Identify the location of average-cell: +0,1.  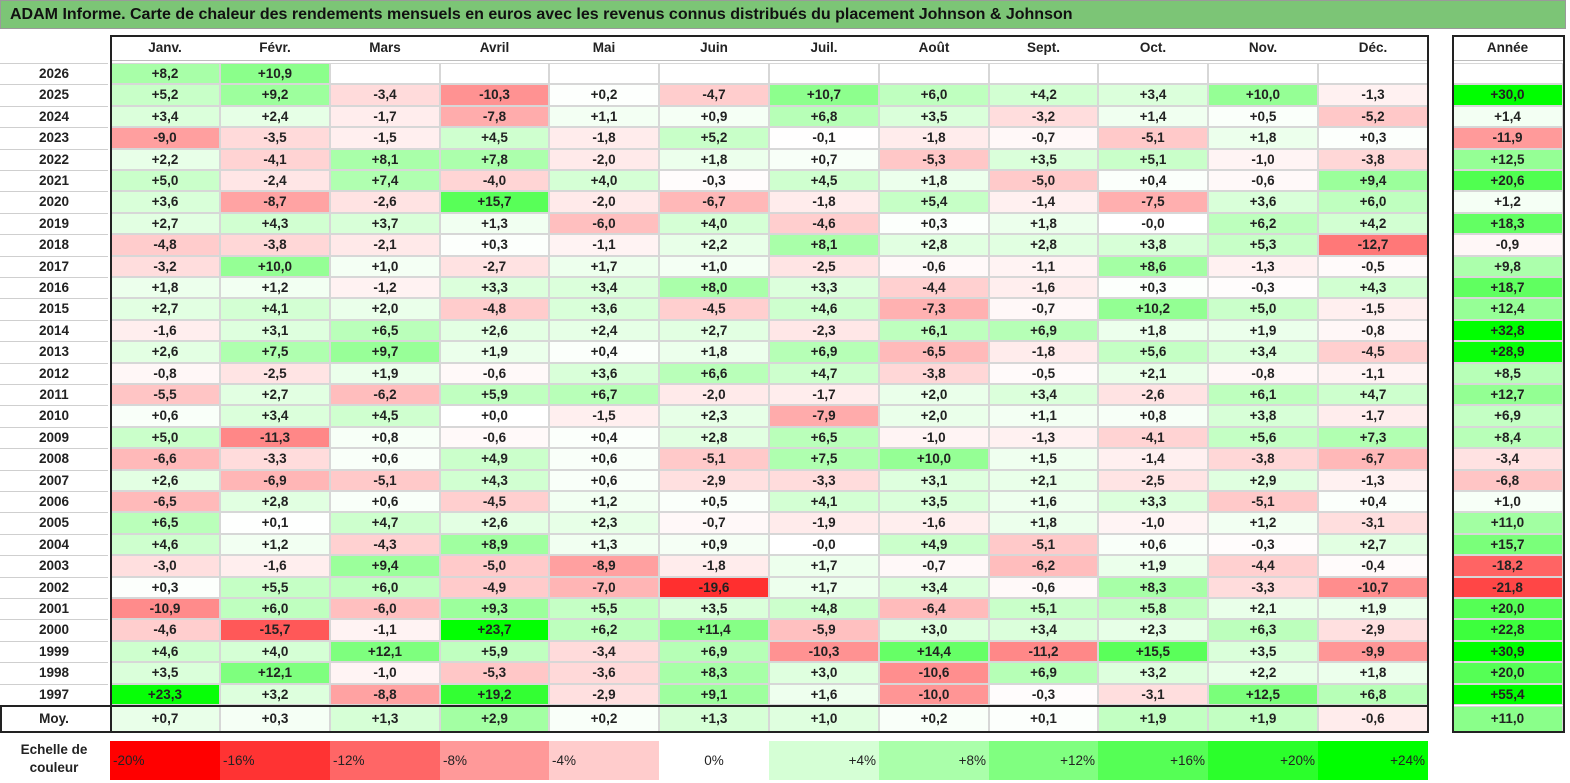
(1043, 719).